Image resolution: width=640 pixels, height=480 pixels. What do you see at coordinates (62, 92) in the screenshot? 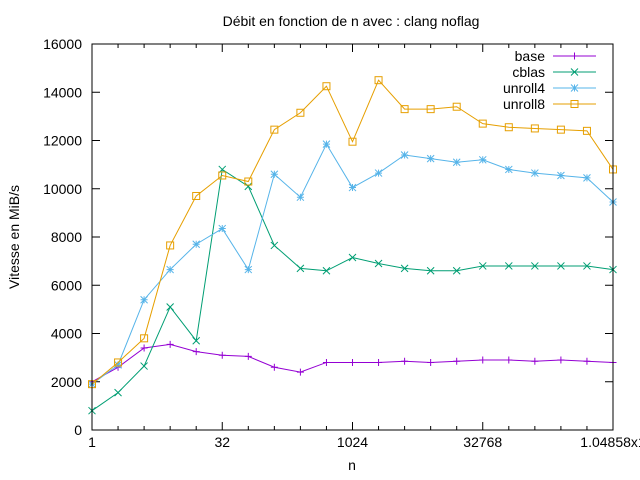
I see `y-tick-label: 14000` at bounding box center [62, 92].